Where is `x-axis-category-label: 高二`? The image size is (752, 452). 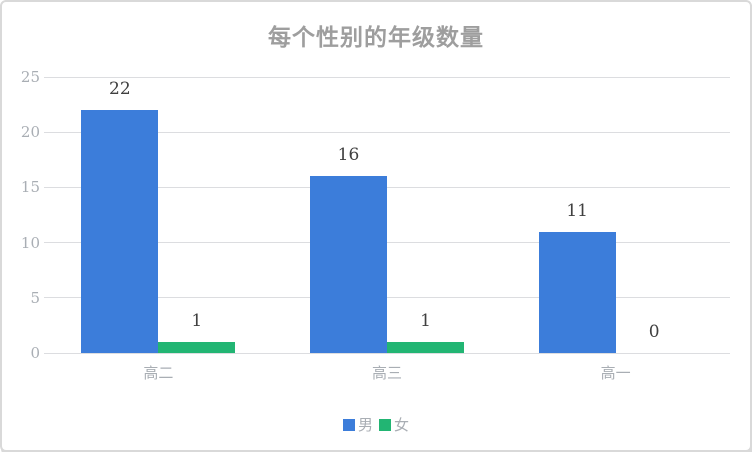
x-axis-category-label: 高二 is located at coordinates (158, 373).